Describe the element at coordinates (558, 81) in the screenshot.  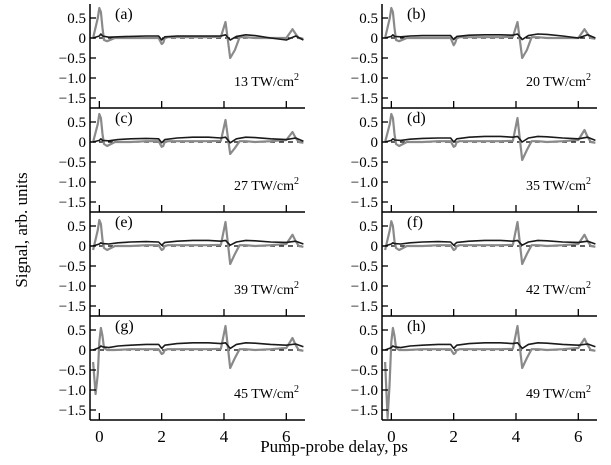
I see `intensity-label: 20 TW/cm2` at that location.